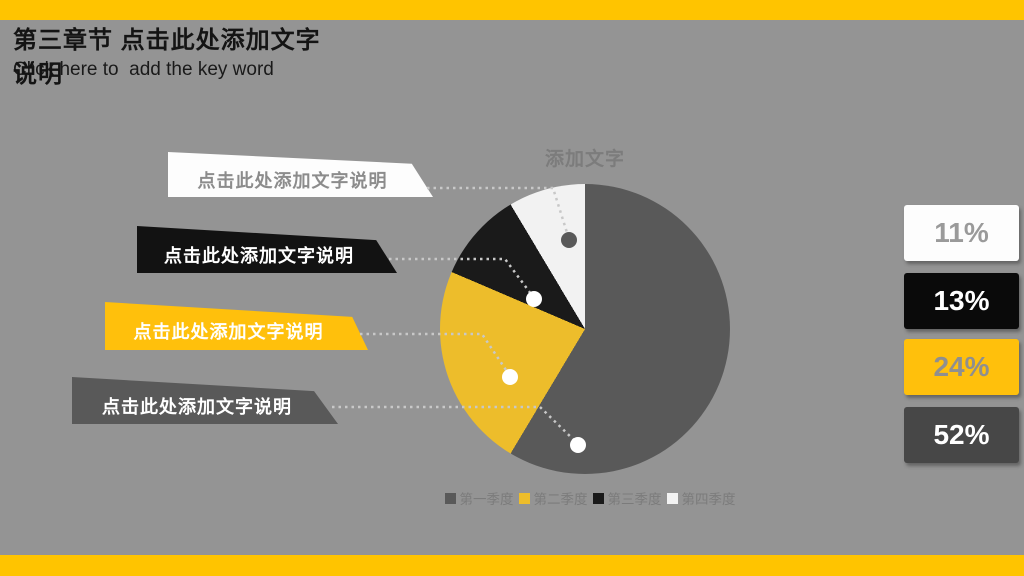 The height and width of the screenshot is (576, 1024). What do you see at coordinates (569, 240) in the screenshot?
I see `marker-dot-quarter4` at bounding box center [569, 240].